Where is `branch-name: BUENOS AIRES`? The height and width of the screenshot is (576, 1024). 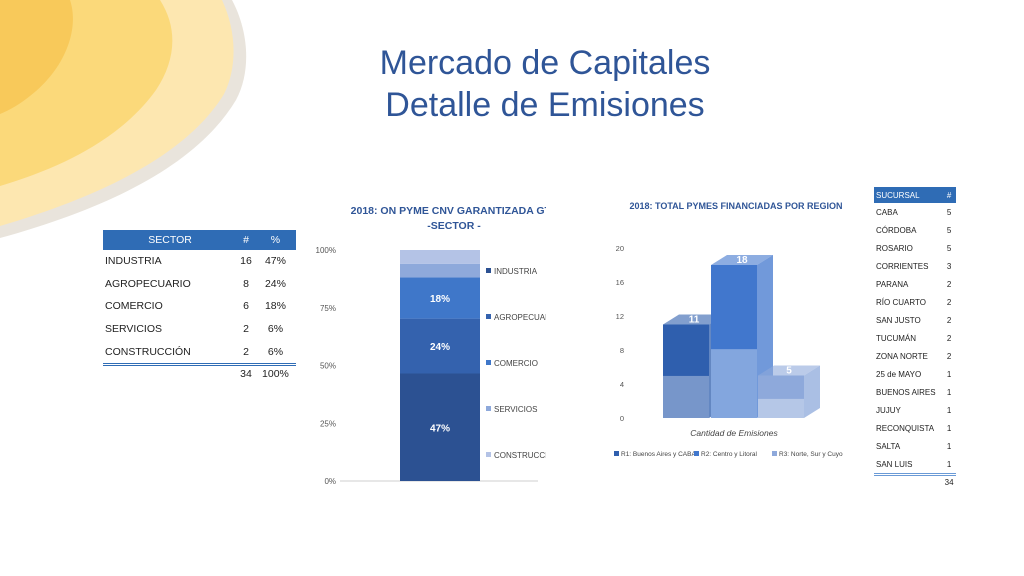
branch-name: BUENOS AIRES is located at coordinates (906, 392).